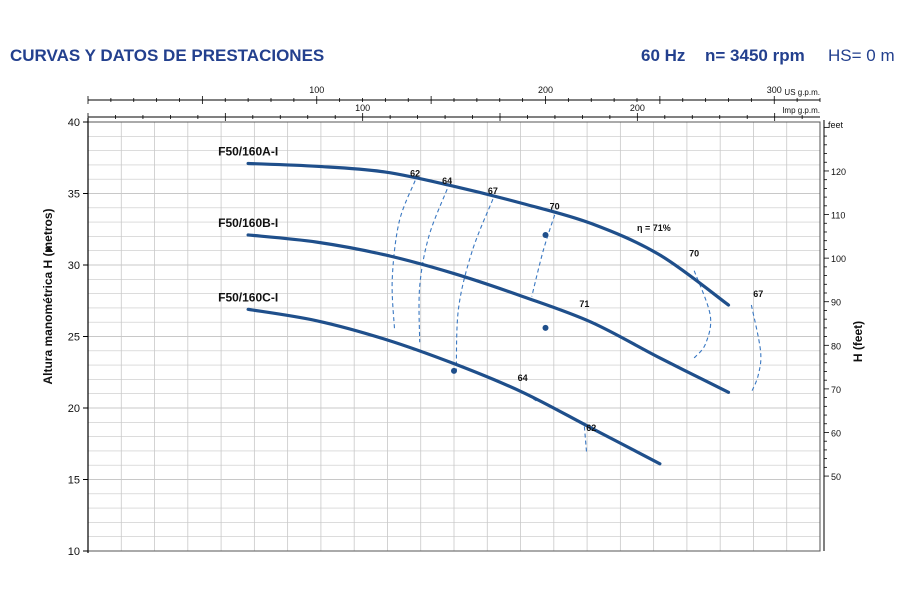  Describe the element at coordinates (545, 90) in the screenshot. I see `us-gpm-tick-label: 200` at that location.